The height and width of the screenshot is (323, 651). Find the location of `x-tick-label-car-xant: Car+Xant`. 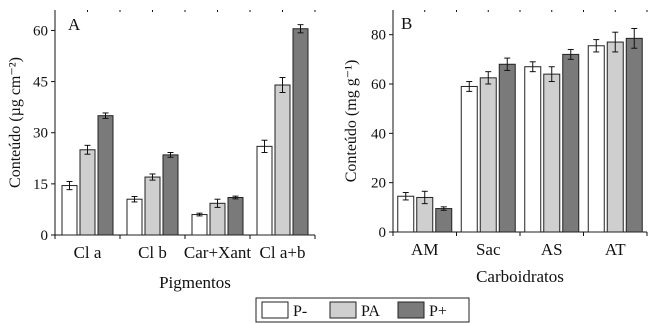

x-tick-label-car-xant: Car+Xant is located at coordinates (217, 252).